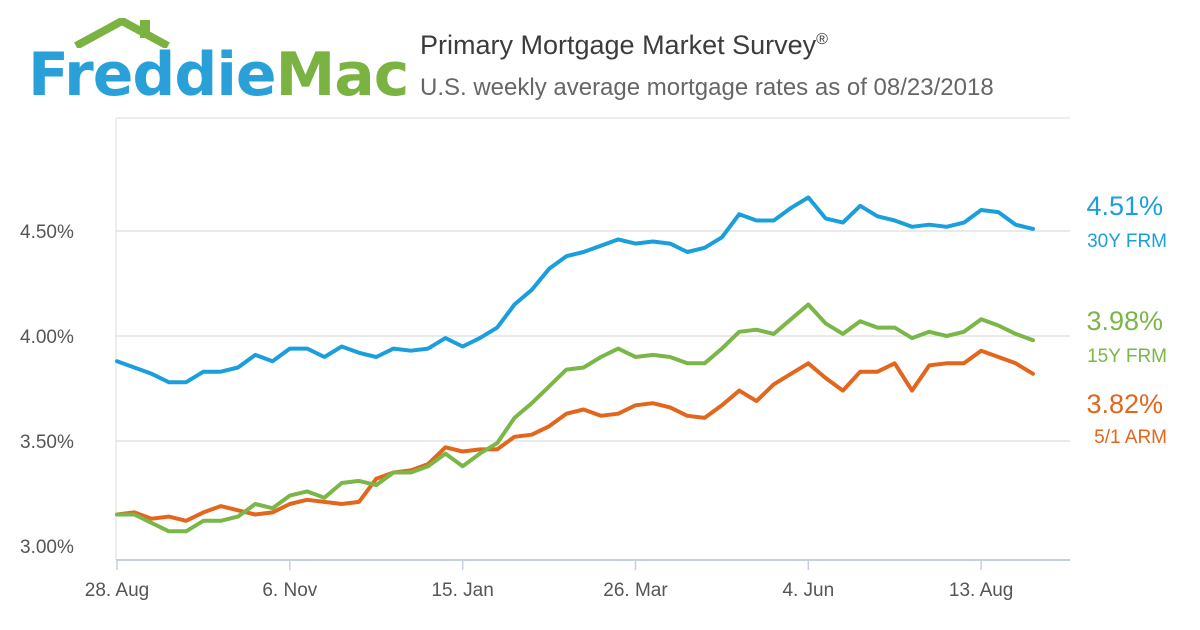 The image size is (1200, 630). I want to click on registered-mark: ®, so click(822, 39).